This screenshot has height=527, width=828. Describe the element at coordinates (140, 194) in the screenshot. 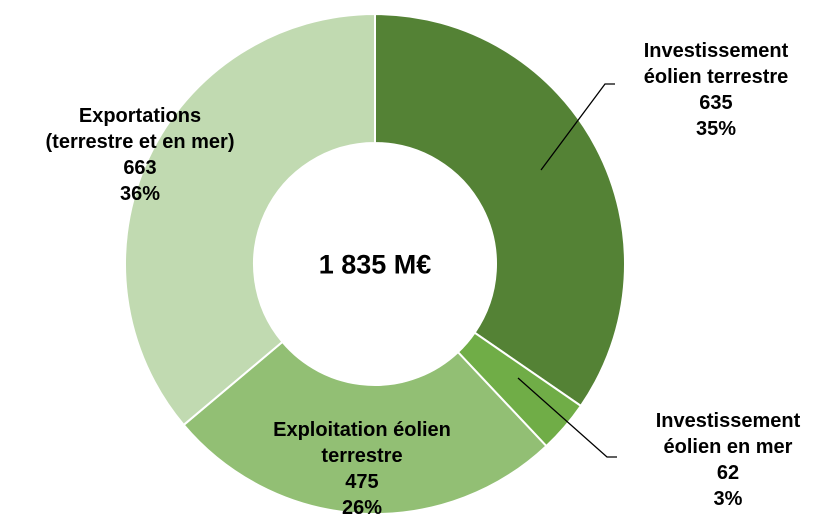

I see `percent-label: 36%` at that location.